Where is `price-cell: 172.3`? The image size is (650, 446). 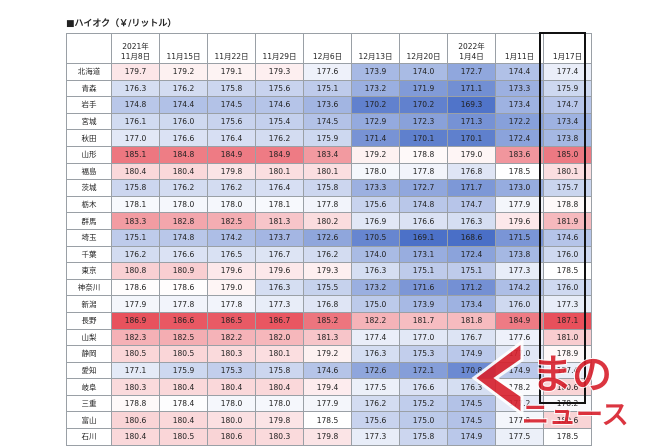
price-cell: 172.3 is located at coordinates (423, 121).